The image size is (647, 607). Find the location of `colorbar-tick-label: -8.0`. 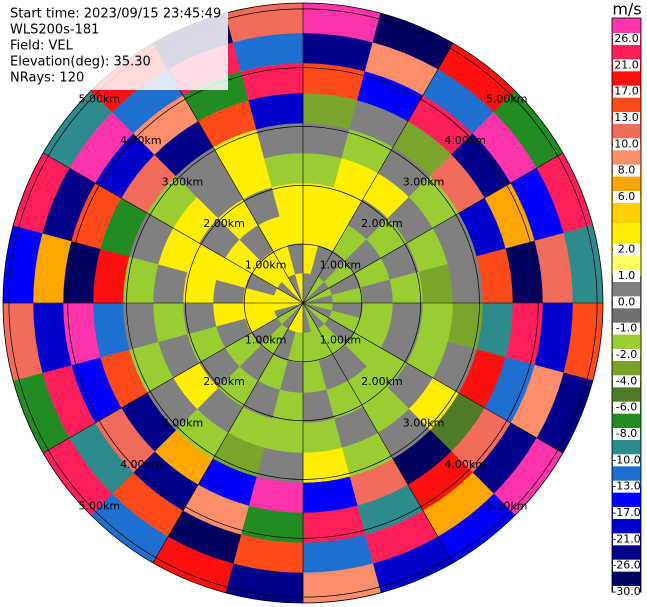

colorbar-tick-label: -8.0 is located at coordinates (626, 433).